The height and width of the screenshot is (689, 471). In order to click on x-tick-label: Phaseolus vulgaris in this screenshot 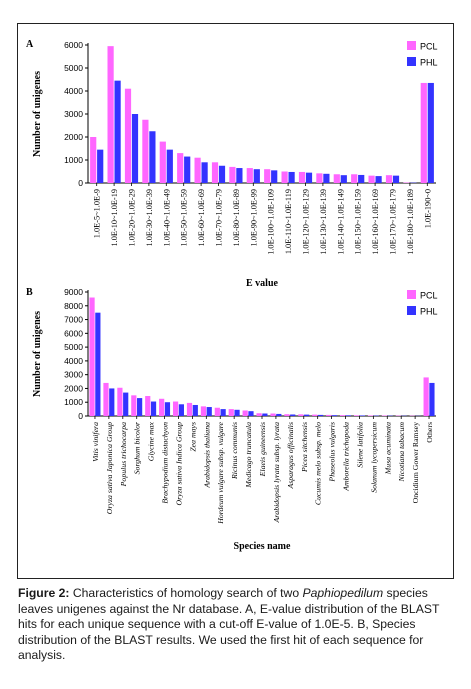, I will do `click(332, 452)`.